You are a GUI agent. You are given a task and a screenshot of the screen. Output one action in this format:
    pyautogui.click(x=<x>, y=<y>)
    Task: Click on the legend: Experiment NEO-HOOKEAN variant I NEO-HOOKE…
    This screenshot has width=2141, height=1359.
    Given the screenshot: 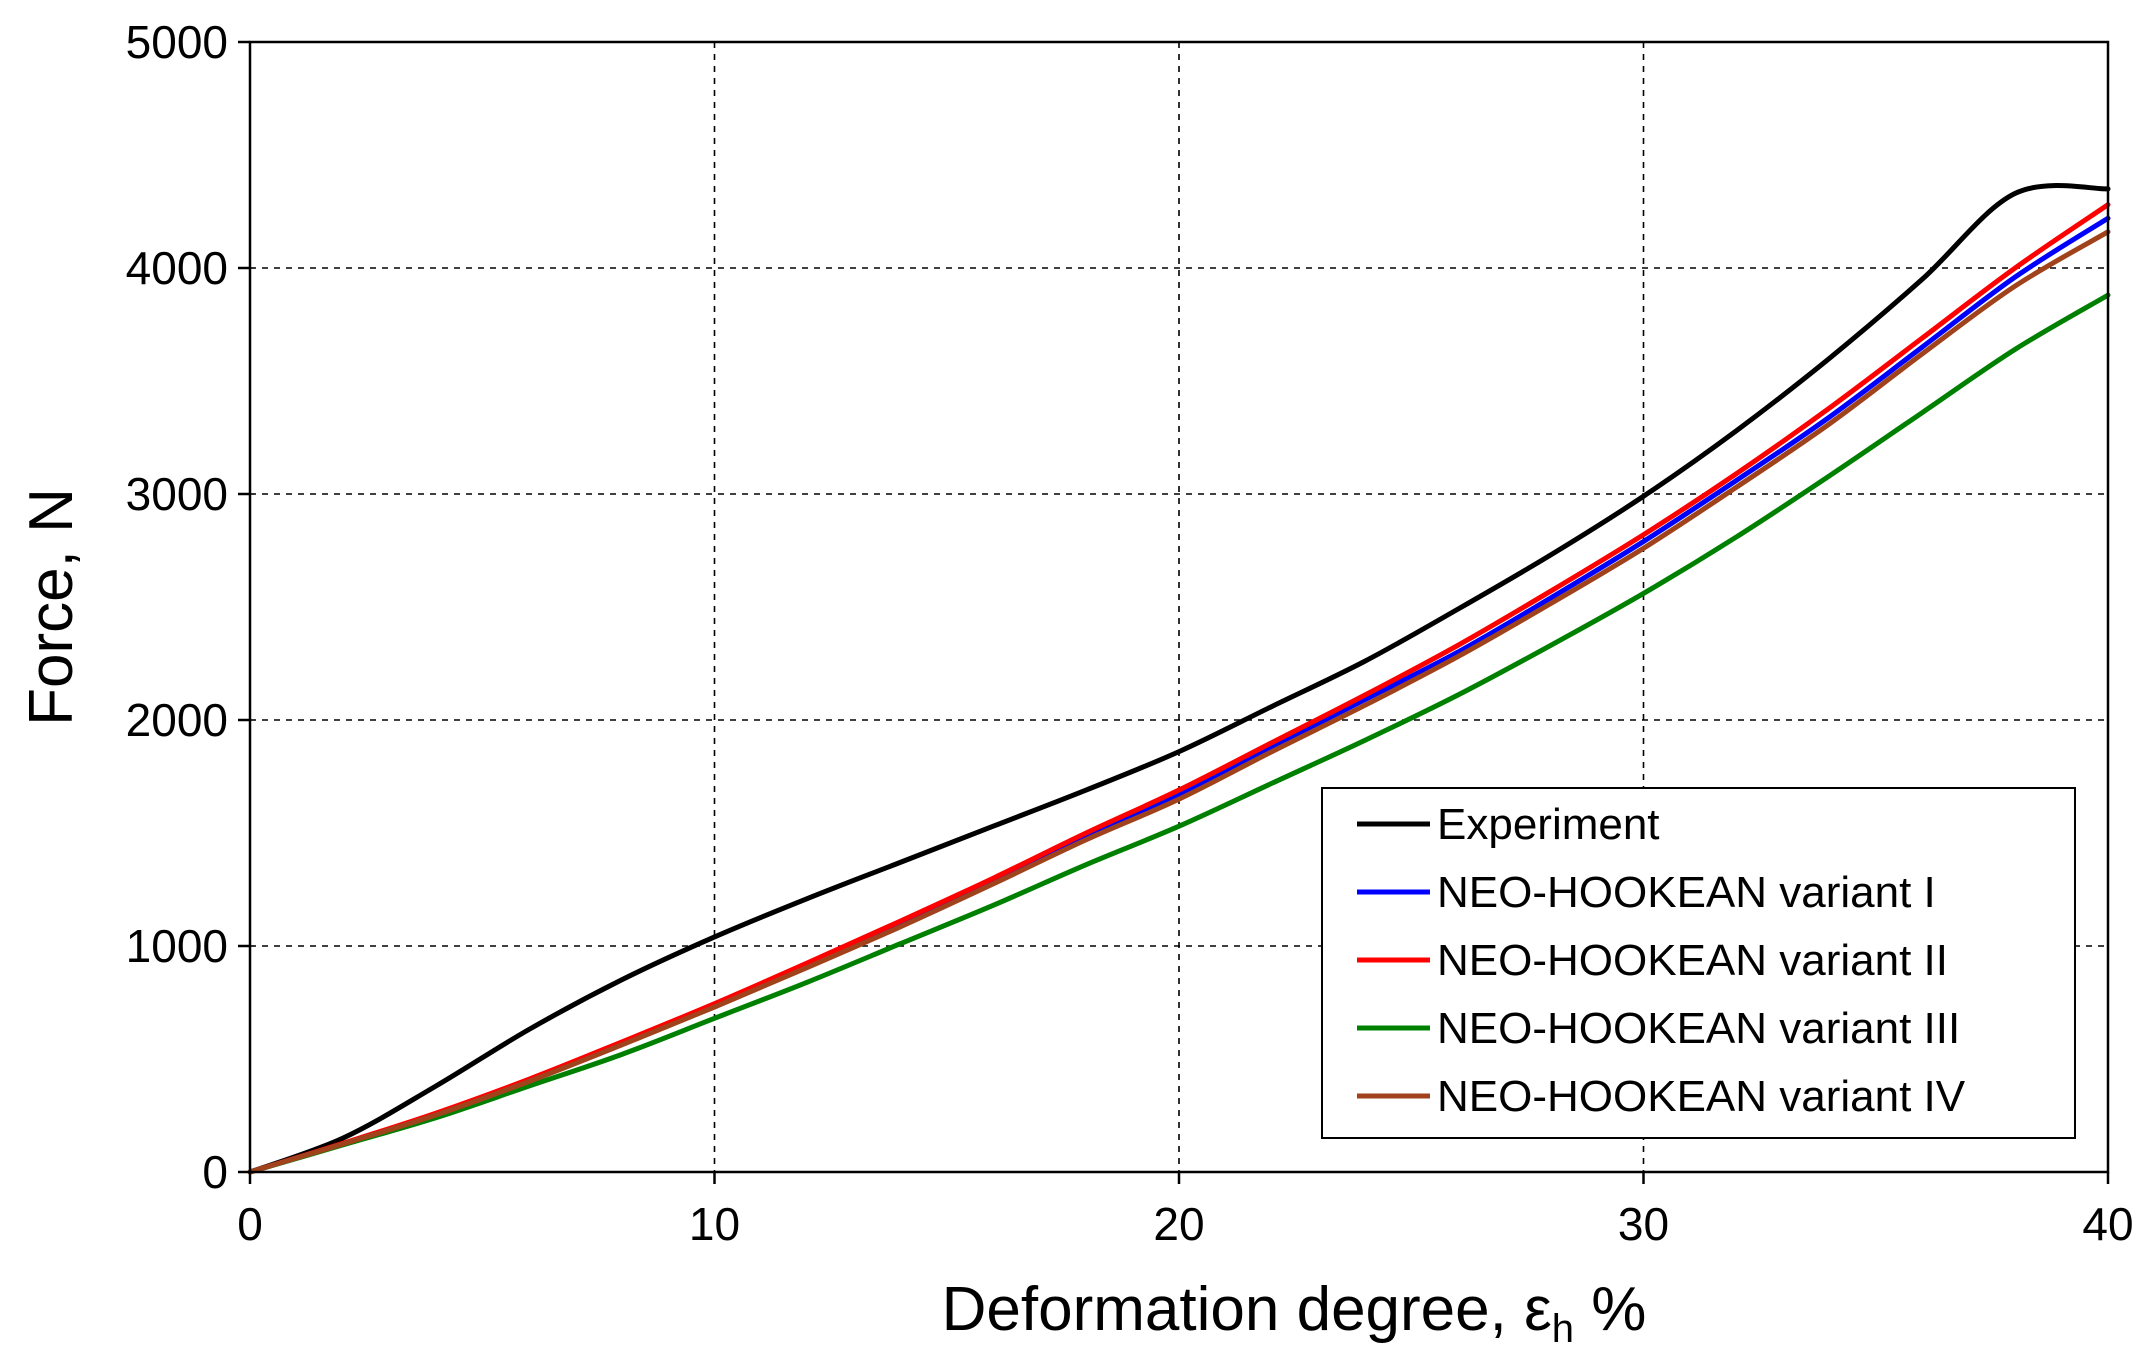 What is the action you would take?
    pyautogui.click(x=1698, y=963)
    